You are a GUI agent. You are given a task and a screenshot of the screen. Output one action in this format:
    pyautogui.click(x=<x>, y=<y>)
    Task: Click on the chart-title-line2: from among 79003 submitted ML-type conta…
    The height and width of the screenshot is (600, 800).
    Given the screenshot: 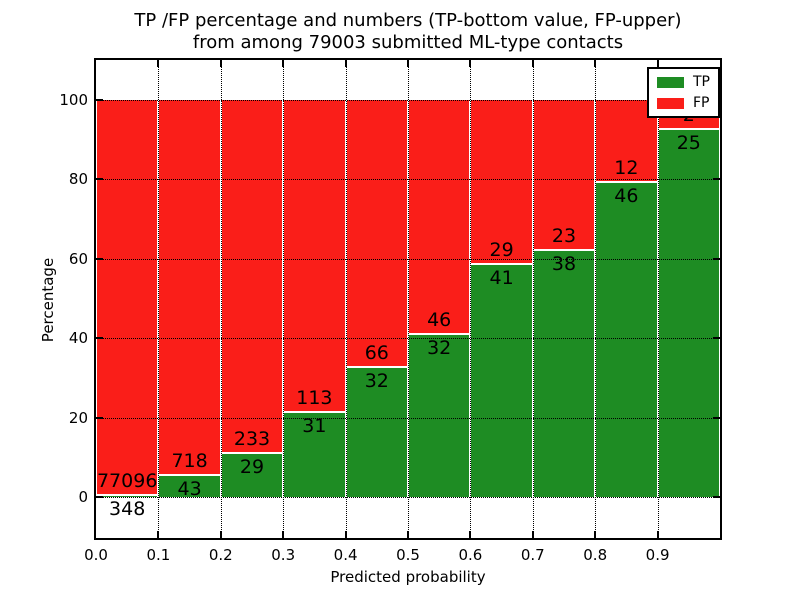 What is the action you would take?
    pyautogui.click(x=408, y=42)
    